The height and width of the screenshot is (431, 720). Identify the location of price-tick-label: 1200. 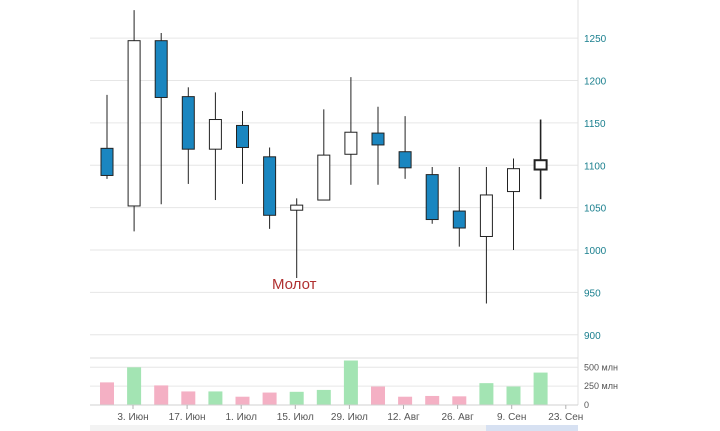
(595, 82).